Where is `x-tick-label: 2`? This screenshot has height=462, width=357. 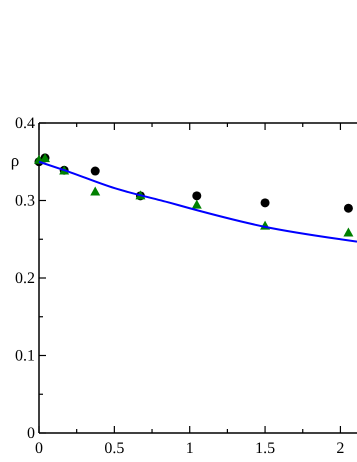 x-tick-label: 2 is located at coordinates (340, 448).